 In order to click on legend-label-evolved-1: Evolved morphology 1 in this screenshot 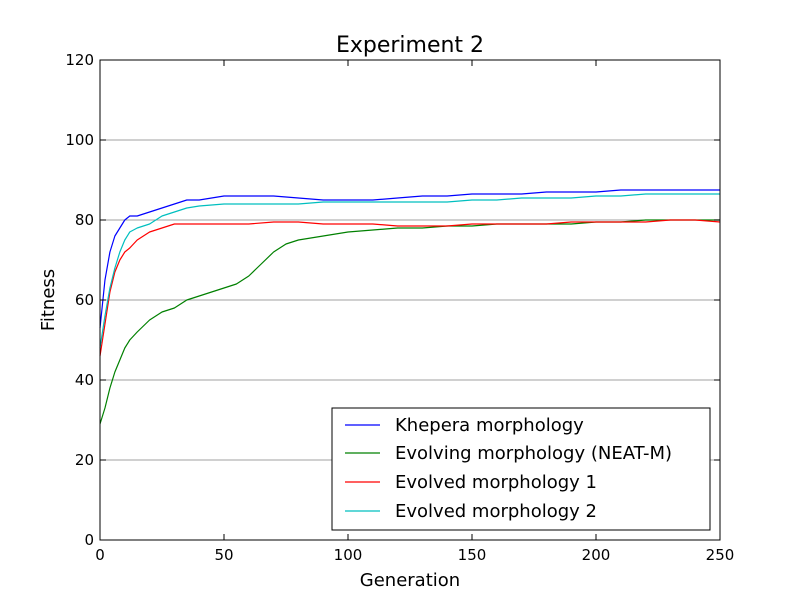, I will do `click(496, 482)`.